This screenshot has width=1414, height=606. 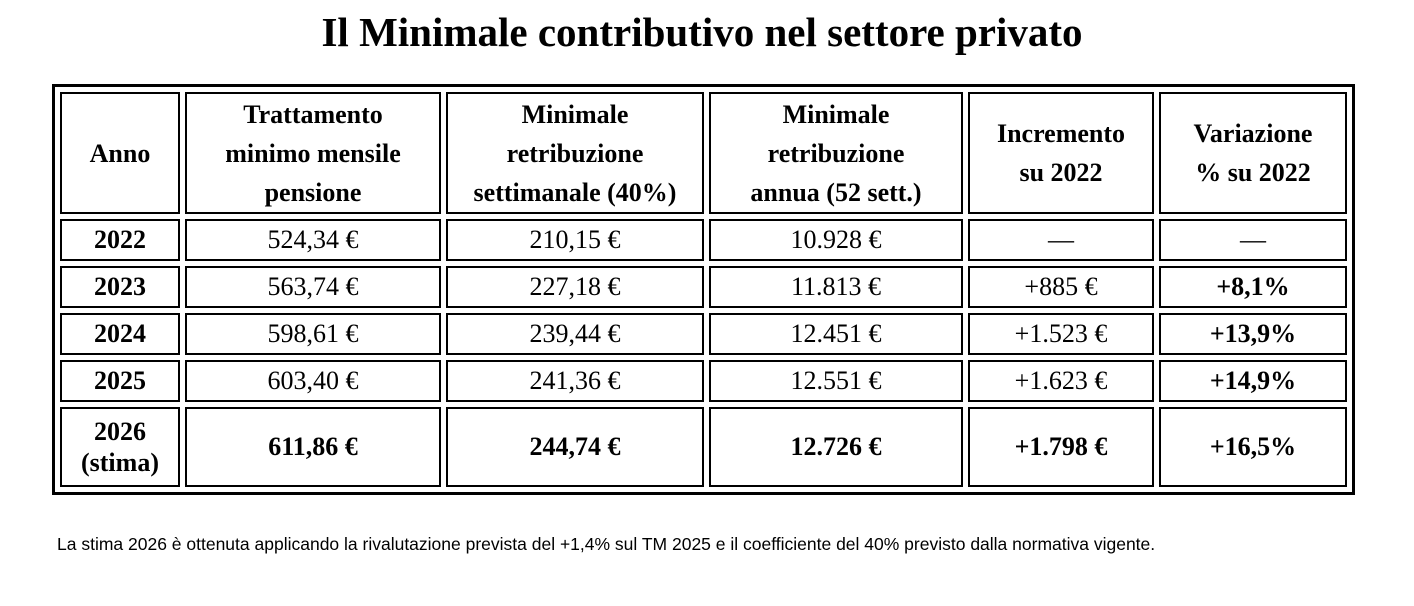 I want to click on cell-incremento: +1.798 €, so click(x=1061, y=447).